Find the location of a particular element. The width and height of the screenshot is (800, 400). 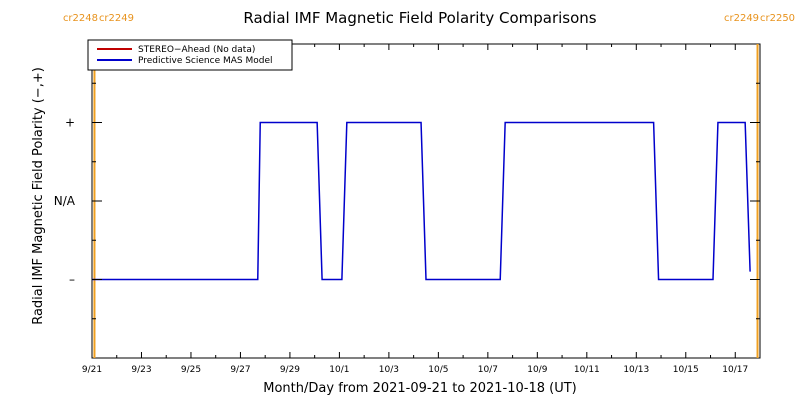

x-tick-label: 9/21 is located at coordinates (92, 370).